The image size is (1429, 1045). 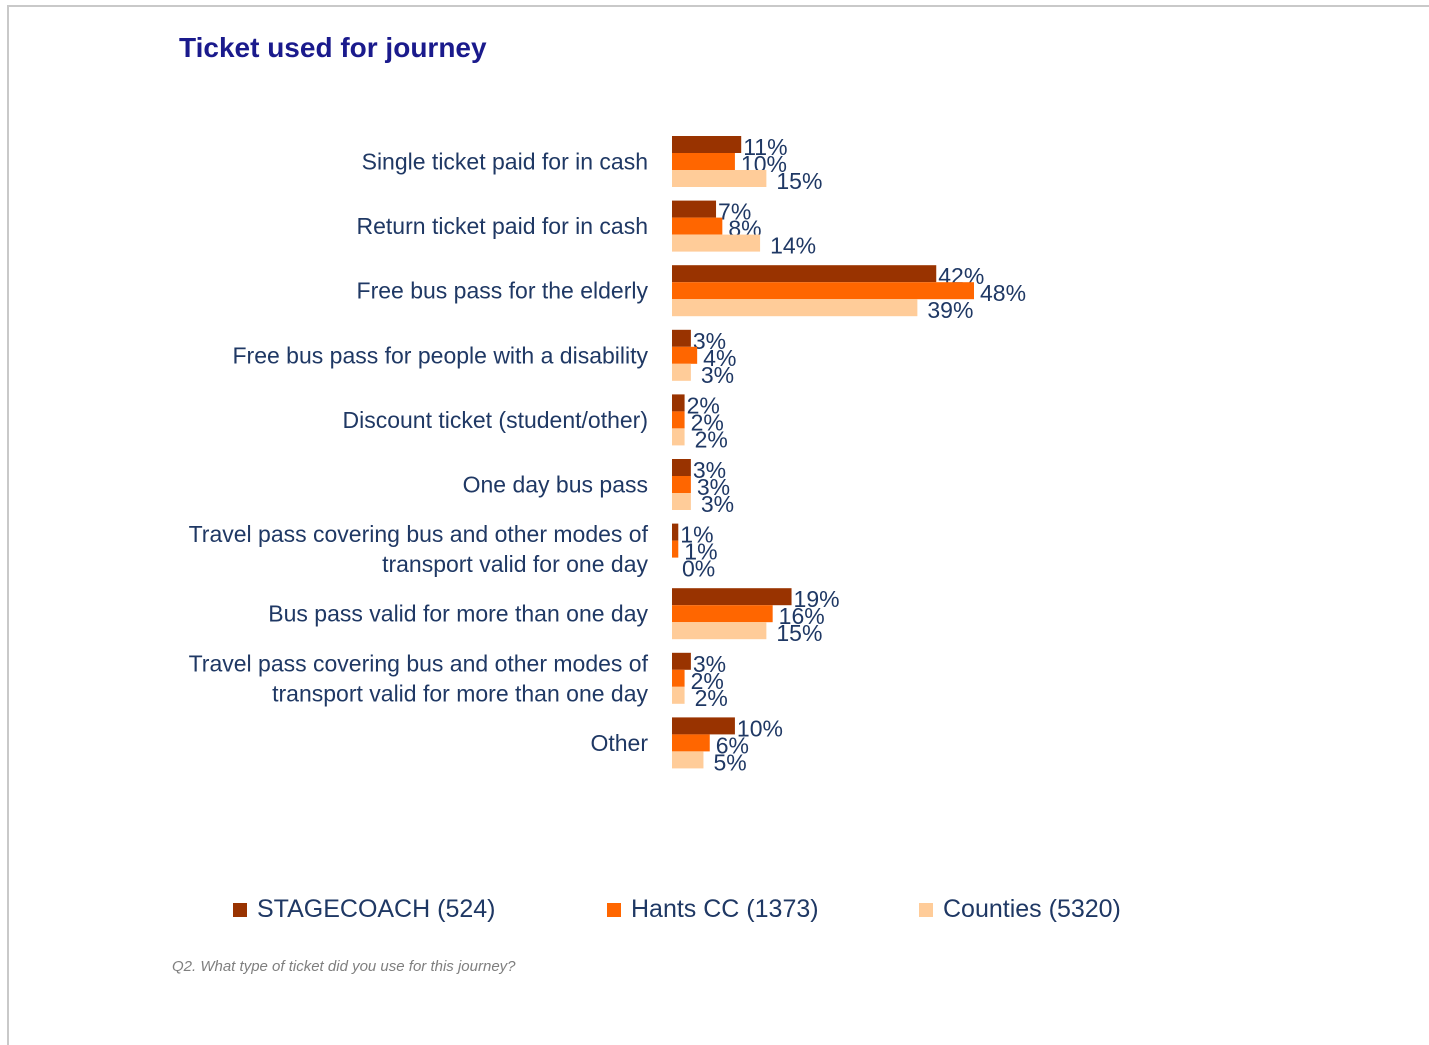 I want to click on data-label: 14%, so click(x=793, y=246).